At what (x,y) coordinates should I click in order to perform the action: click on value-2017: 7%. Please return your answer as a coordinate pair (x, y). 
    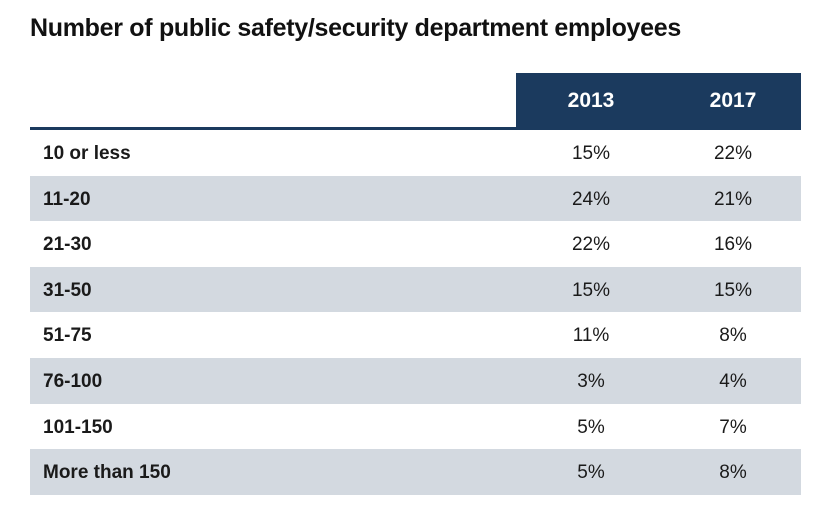
    Looking at the image, I should click on (733, 427).